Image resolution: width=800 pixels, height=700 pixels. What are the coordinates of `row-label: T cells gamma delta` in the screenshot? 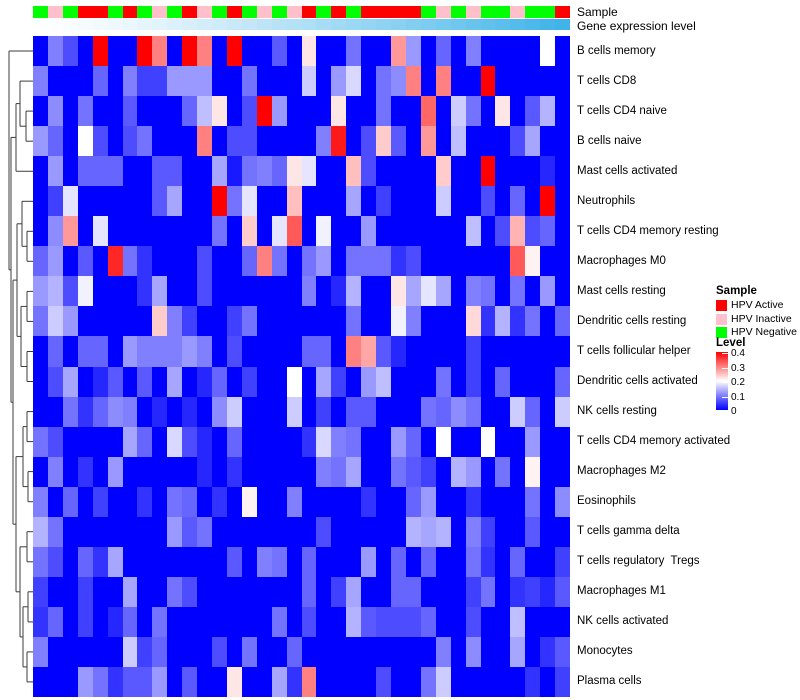 It's located at (628, 531).